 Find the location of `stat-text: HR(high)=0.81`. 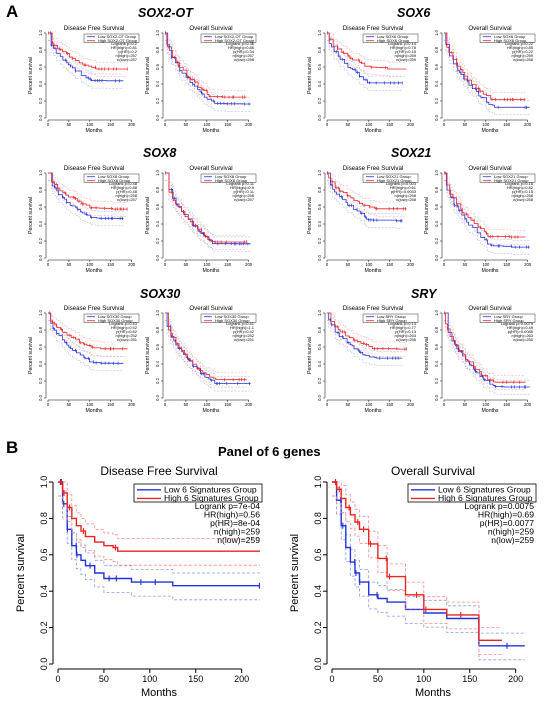

stat-text: HR(high)=0.81 is located at coordinates (124, 47).